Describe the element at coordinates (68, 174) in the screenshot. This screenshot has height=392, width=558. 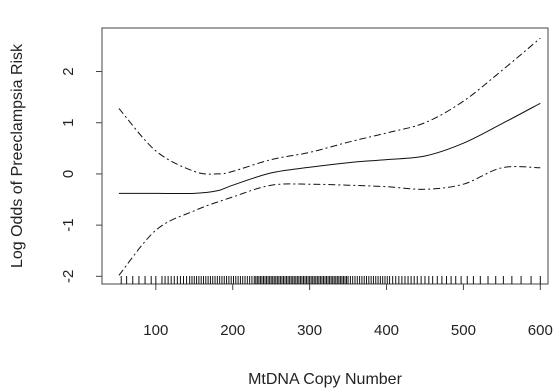
I see `y-tick-label: 0` at that location.